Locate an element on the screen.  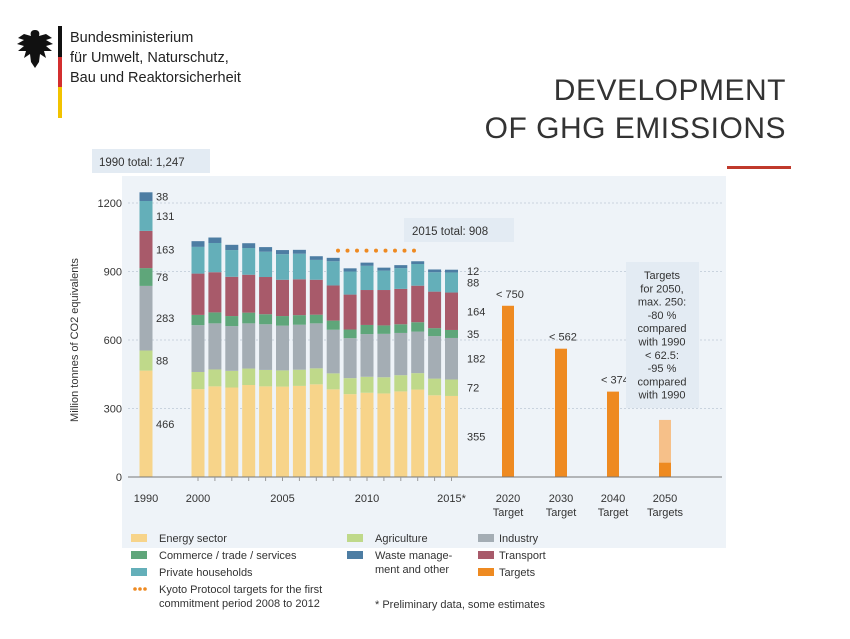
bar-2005-agriculture is located at coordinates (282, 378).